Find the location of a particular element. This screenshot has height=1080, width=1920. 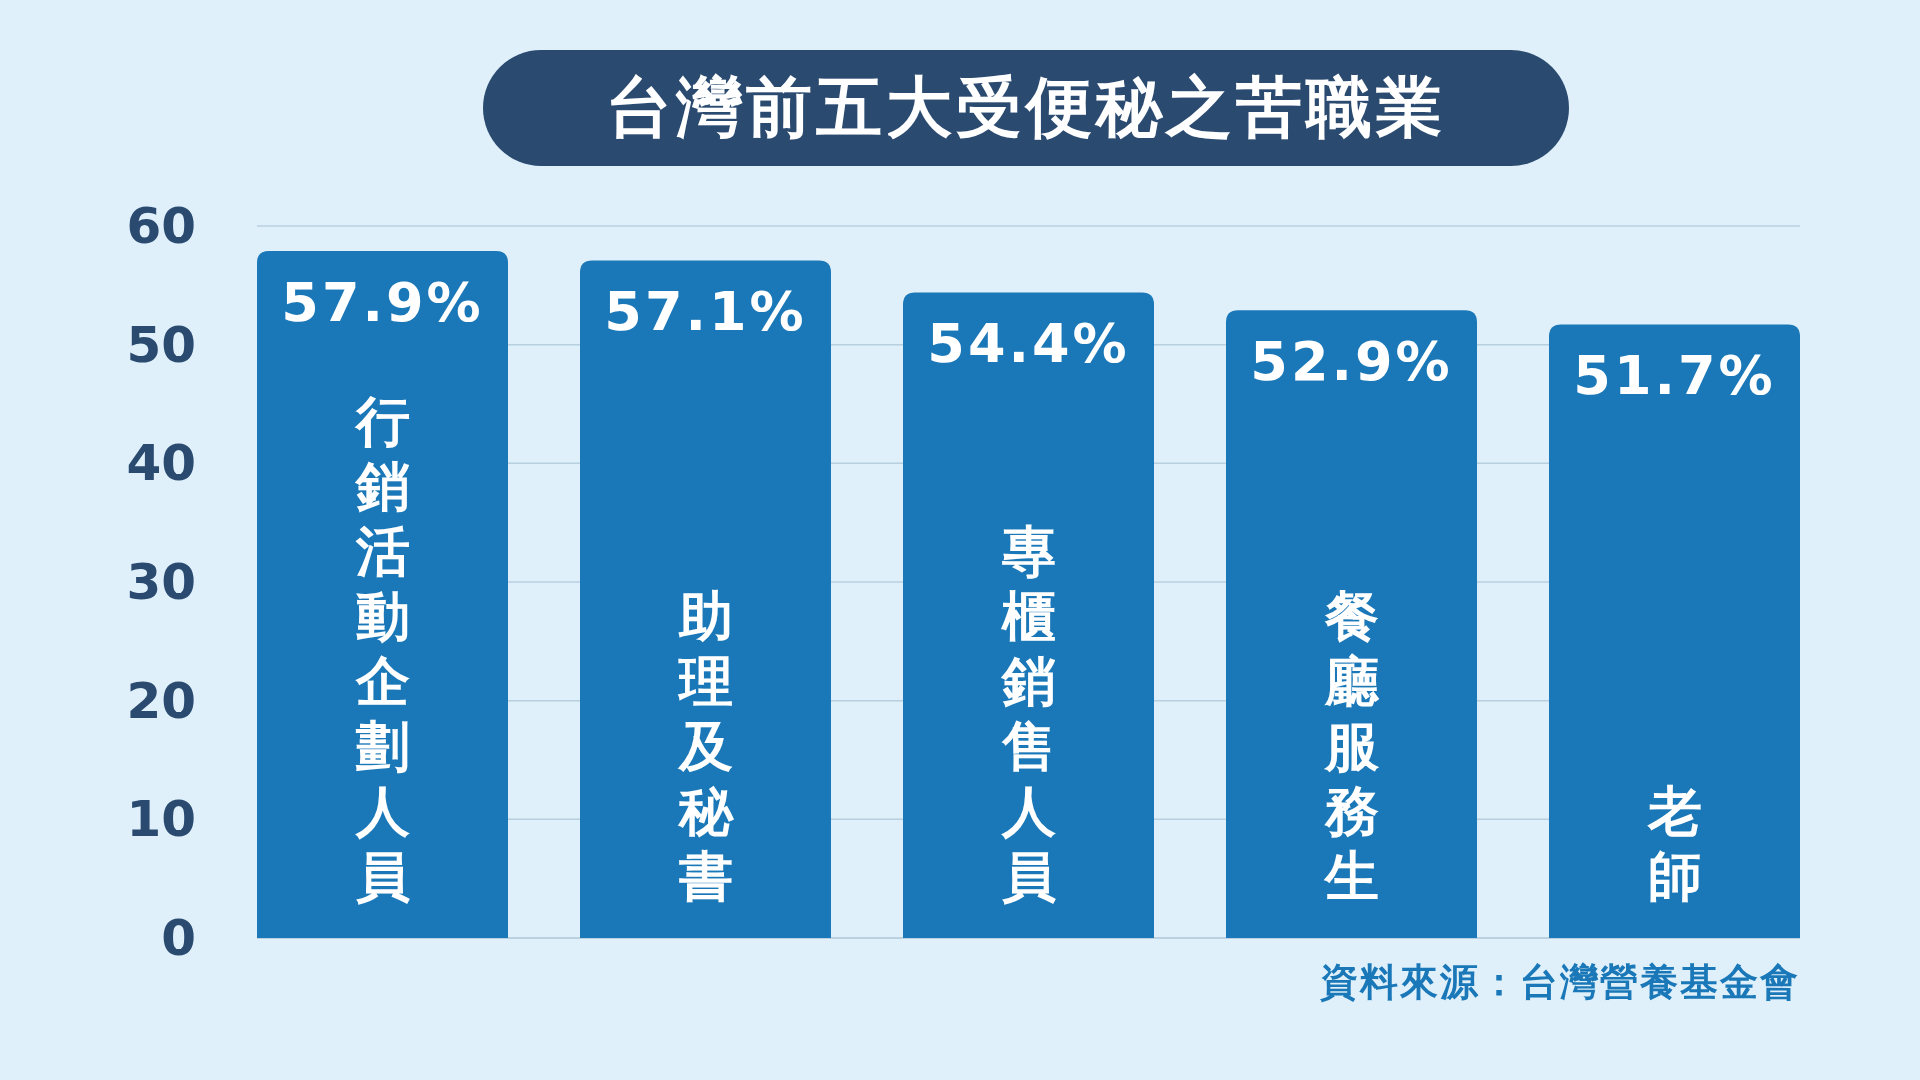

x-tick-label: 行銷活動企劃人員 is located at coordinates (381, 649).